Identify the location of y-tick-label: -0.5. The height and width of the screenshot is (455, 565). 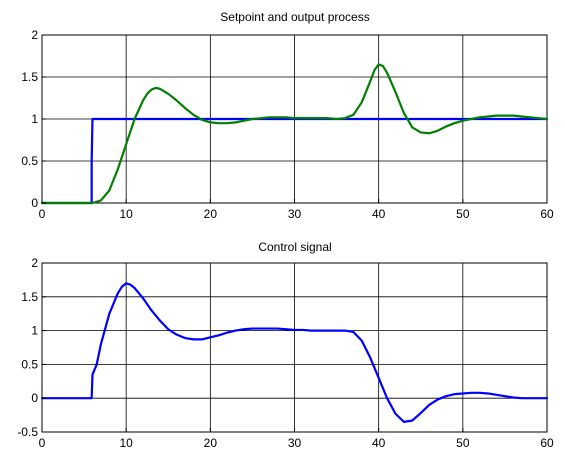
(27, 432).